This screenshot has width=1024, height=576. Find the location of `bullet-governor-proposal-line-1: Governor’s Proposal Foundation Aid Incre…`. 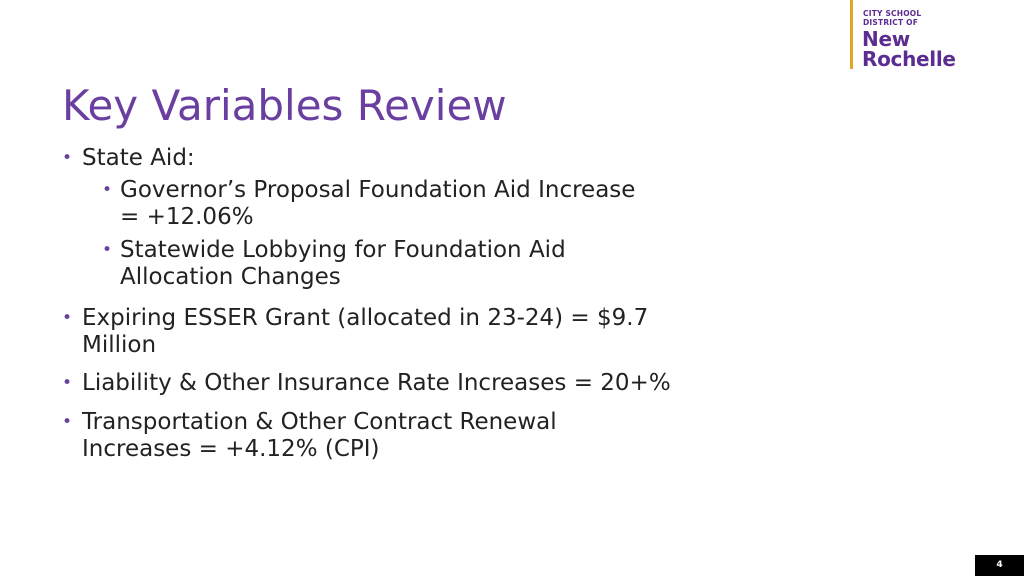

bullet-governor-proposal-line-1: Governor’s Proposal Foundation Aid Incre… is located at coordinates (378, 190).